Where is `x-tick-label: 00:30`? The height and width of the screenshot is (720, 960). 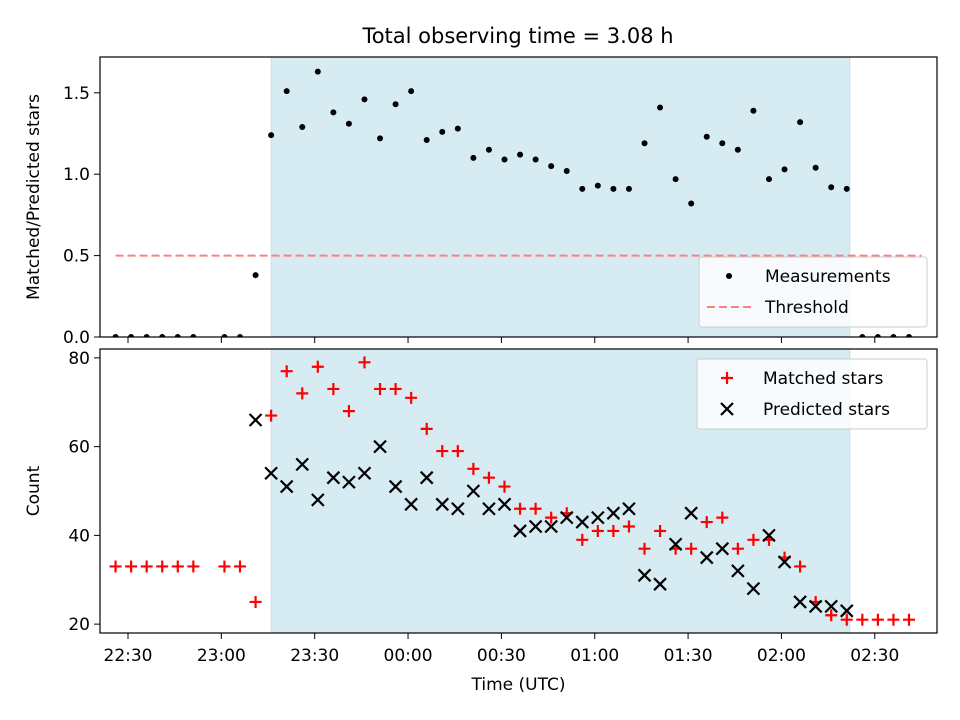
x-tick-label: 00:30 is located at coordinates (501, 656).